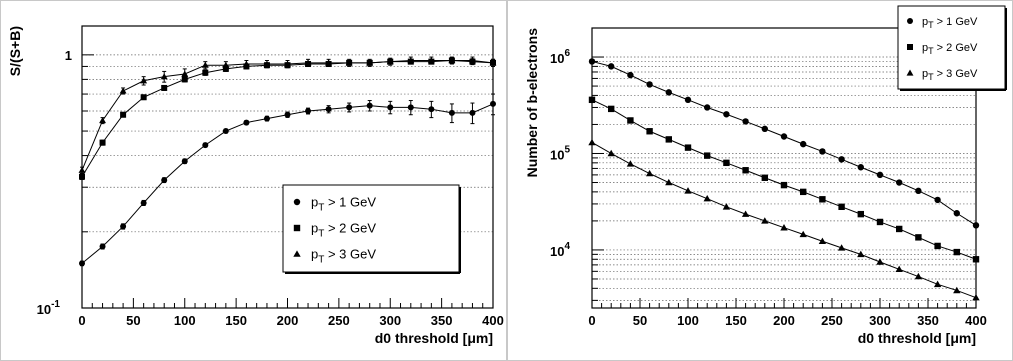 Image resolution: width=1013 pixels, height=361 pixels. I want to click on x-axis: 0 50 100 150 200 250 300 350 400, so click(291, 313).